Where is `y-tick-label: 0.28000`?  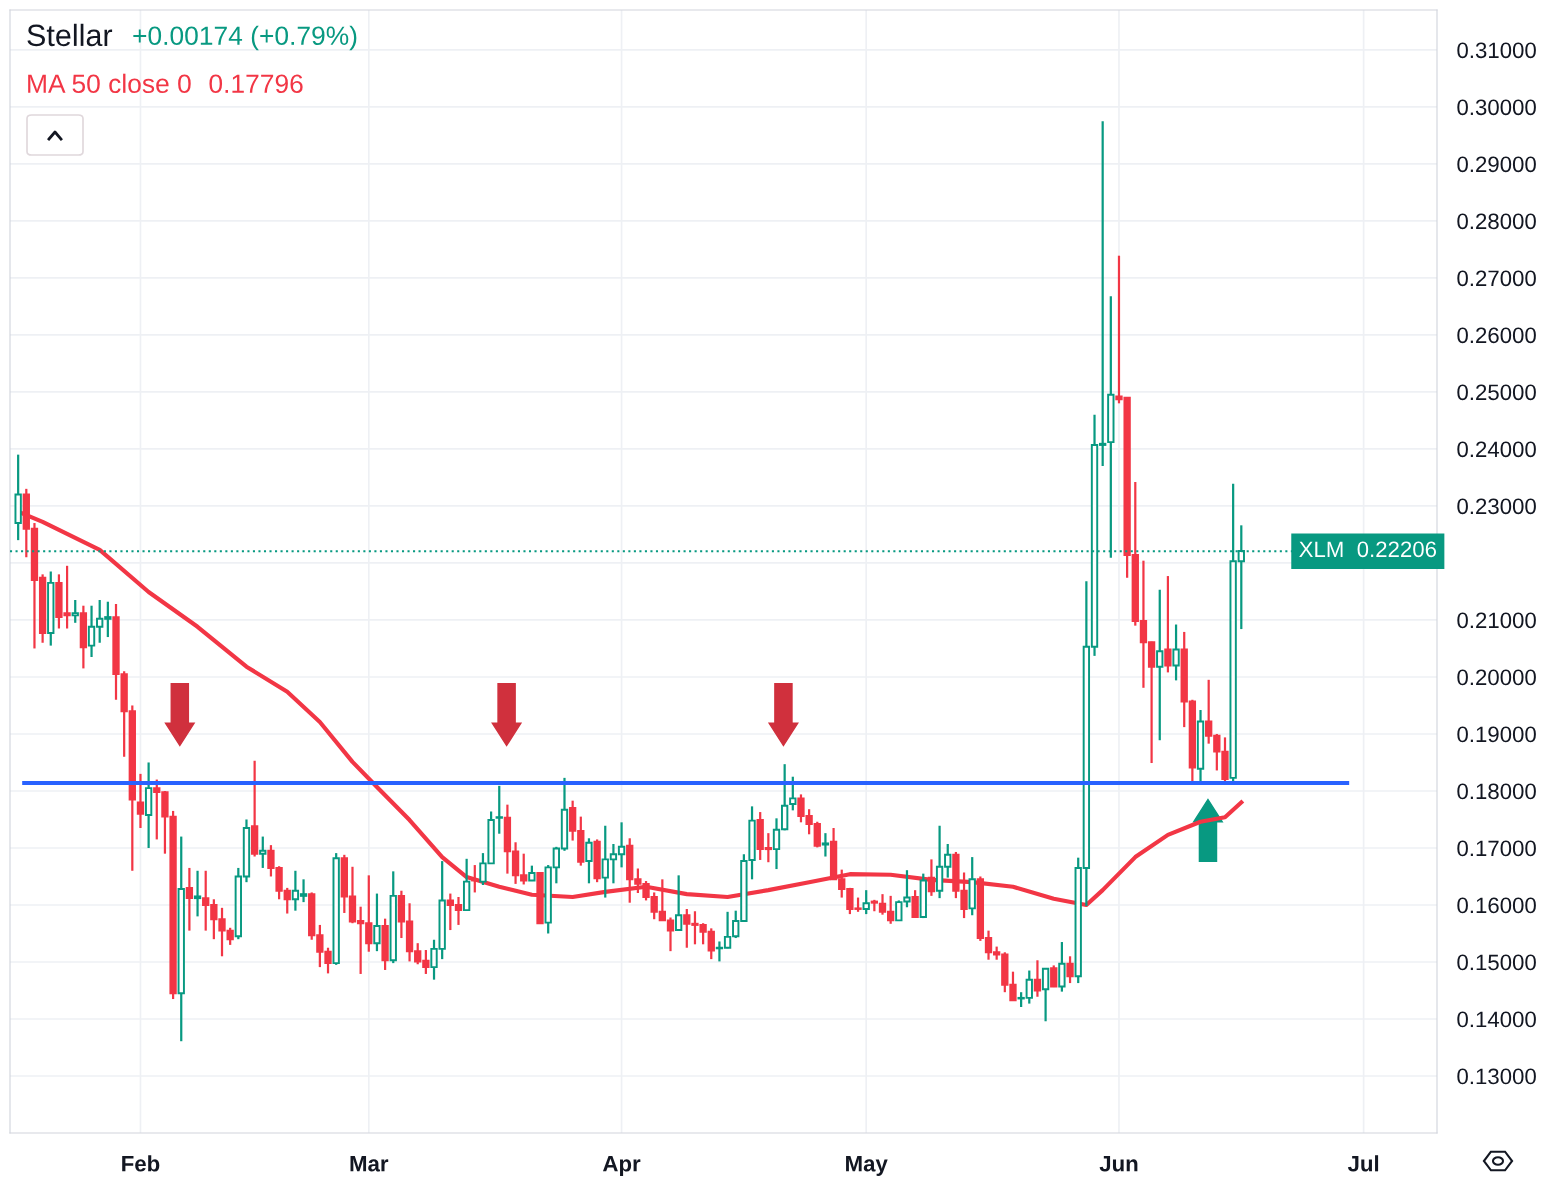 y-tick-label: 0.28000 is located at coordinates (1496, 221).